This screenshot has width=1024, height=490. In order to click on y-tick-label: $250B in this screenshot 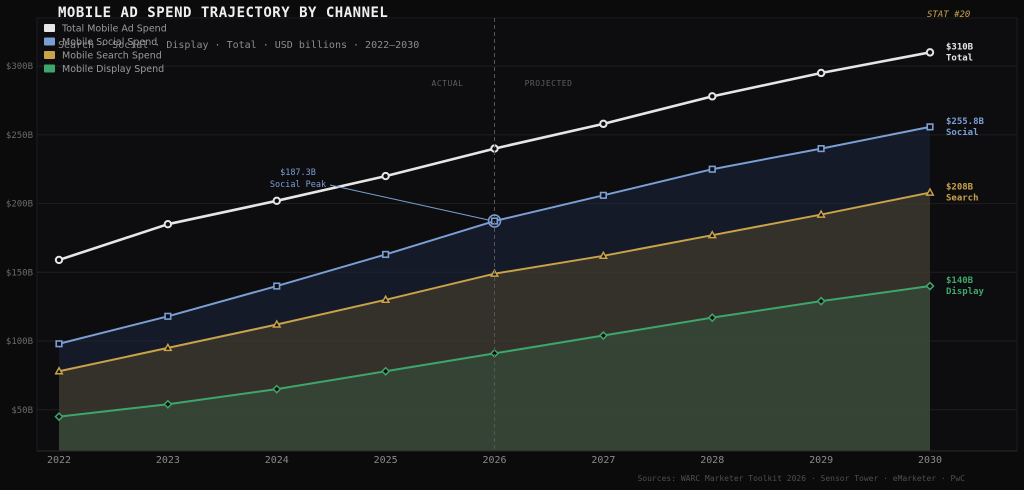, I will do `click(19, 136)`.